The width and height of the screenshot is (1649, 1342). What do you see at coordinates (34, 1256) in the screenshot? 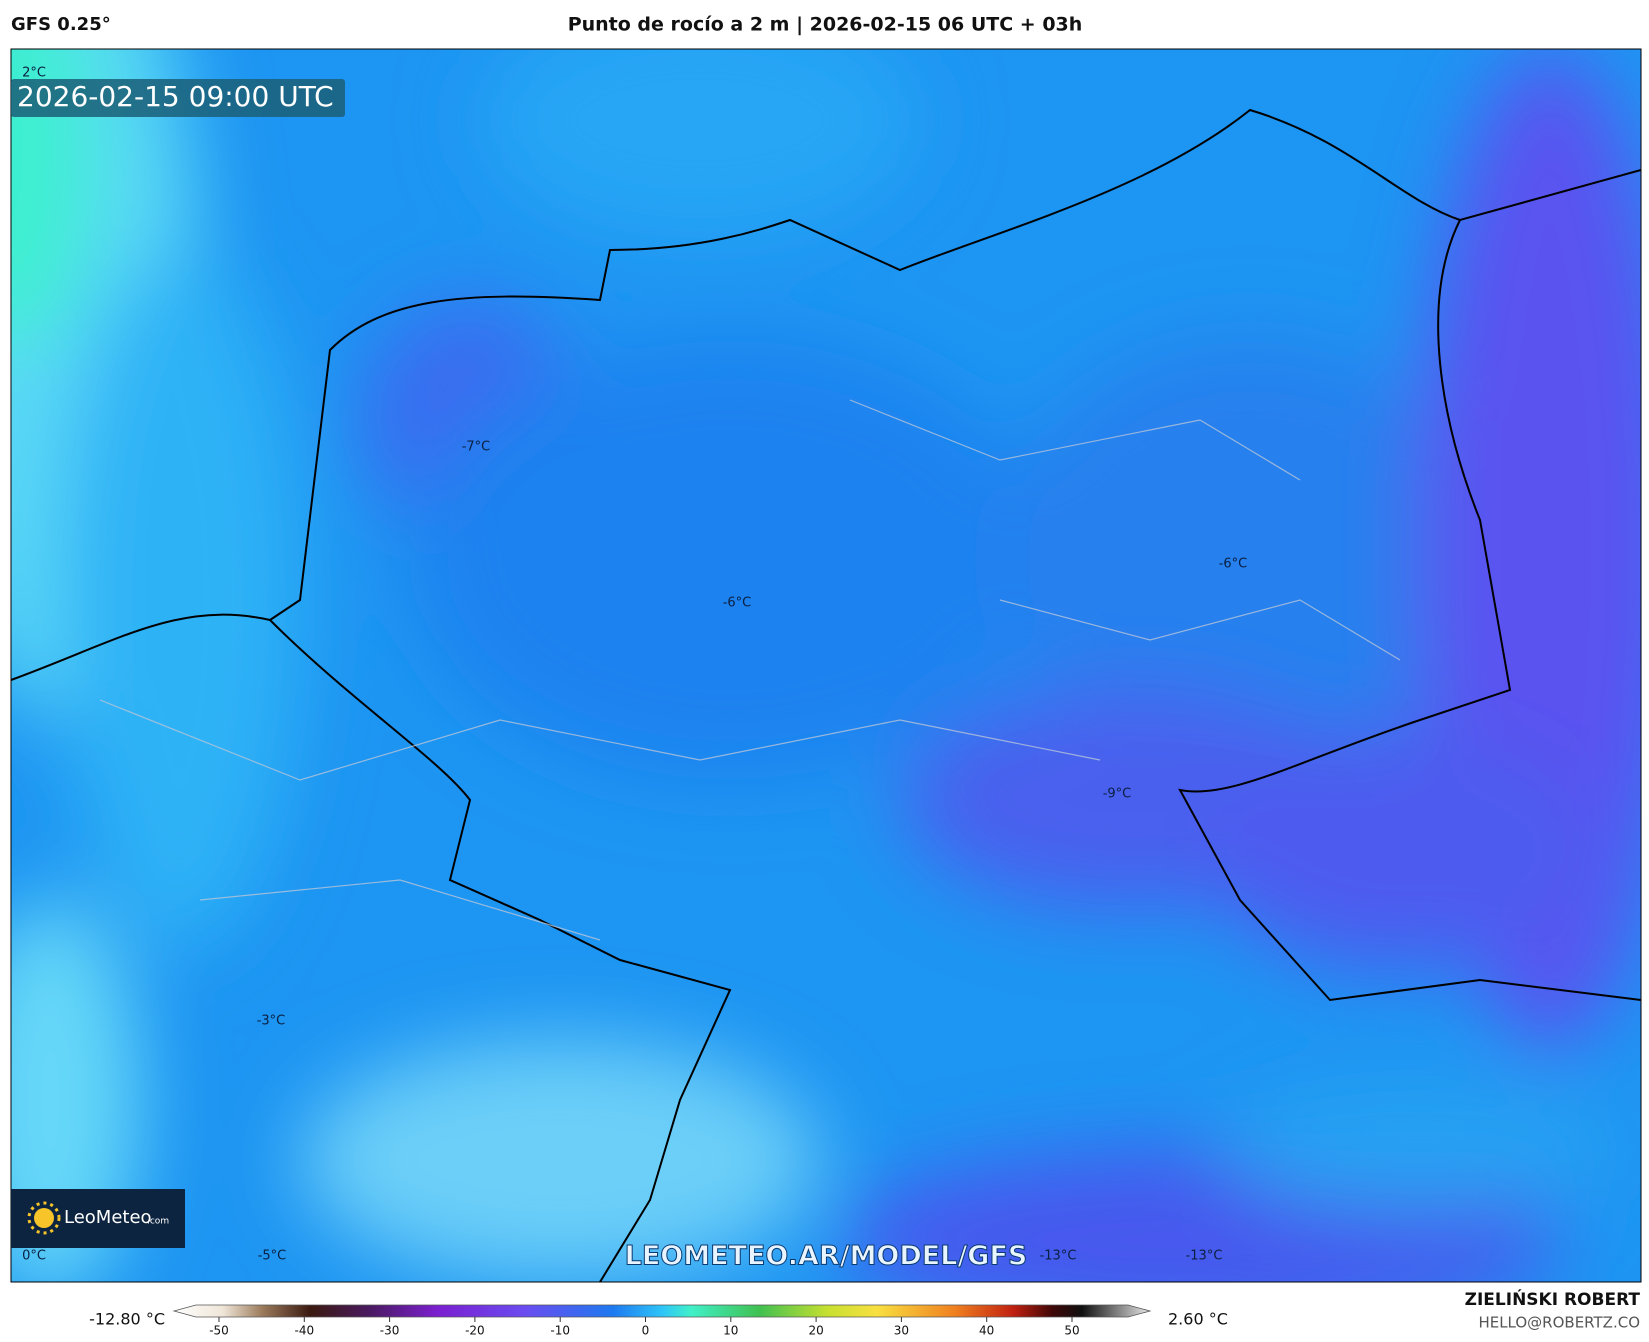
I see `contour-label: 0°C` at bounding box center [34, 1256].